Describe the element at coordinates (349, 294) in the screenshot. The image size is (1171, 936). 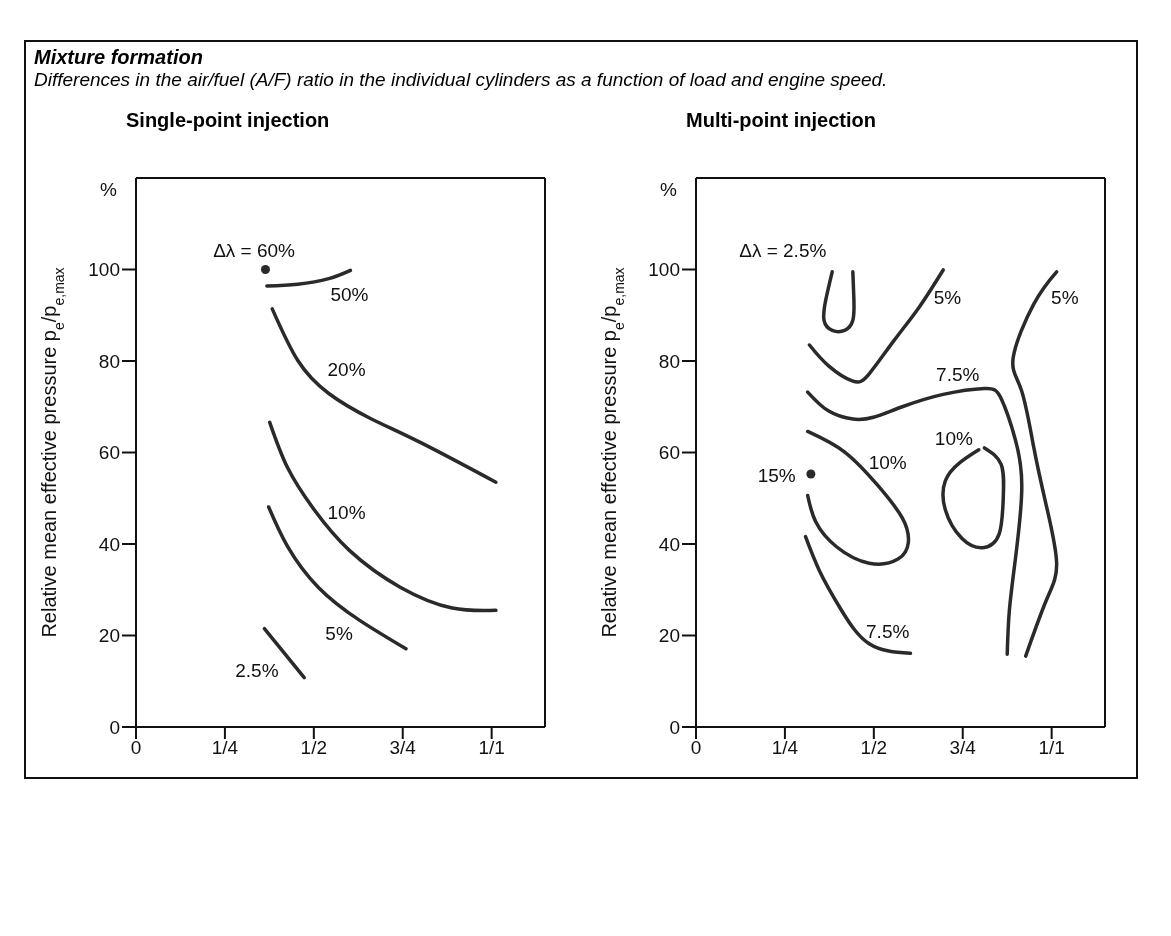
I see `series-label: 50%` at that location.